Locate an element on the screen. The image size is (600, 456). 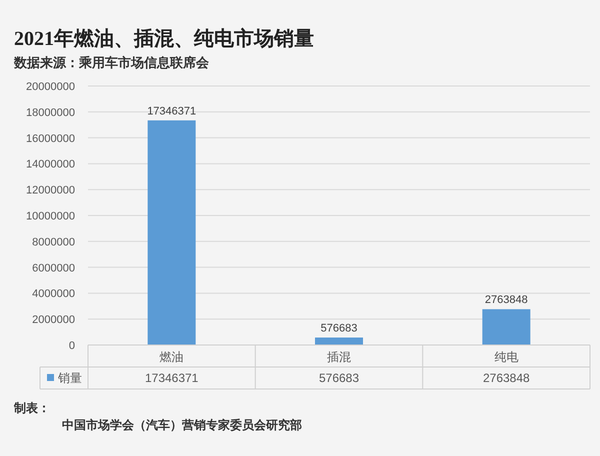
text: 制表： is located at coordinates (31, 408).